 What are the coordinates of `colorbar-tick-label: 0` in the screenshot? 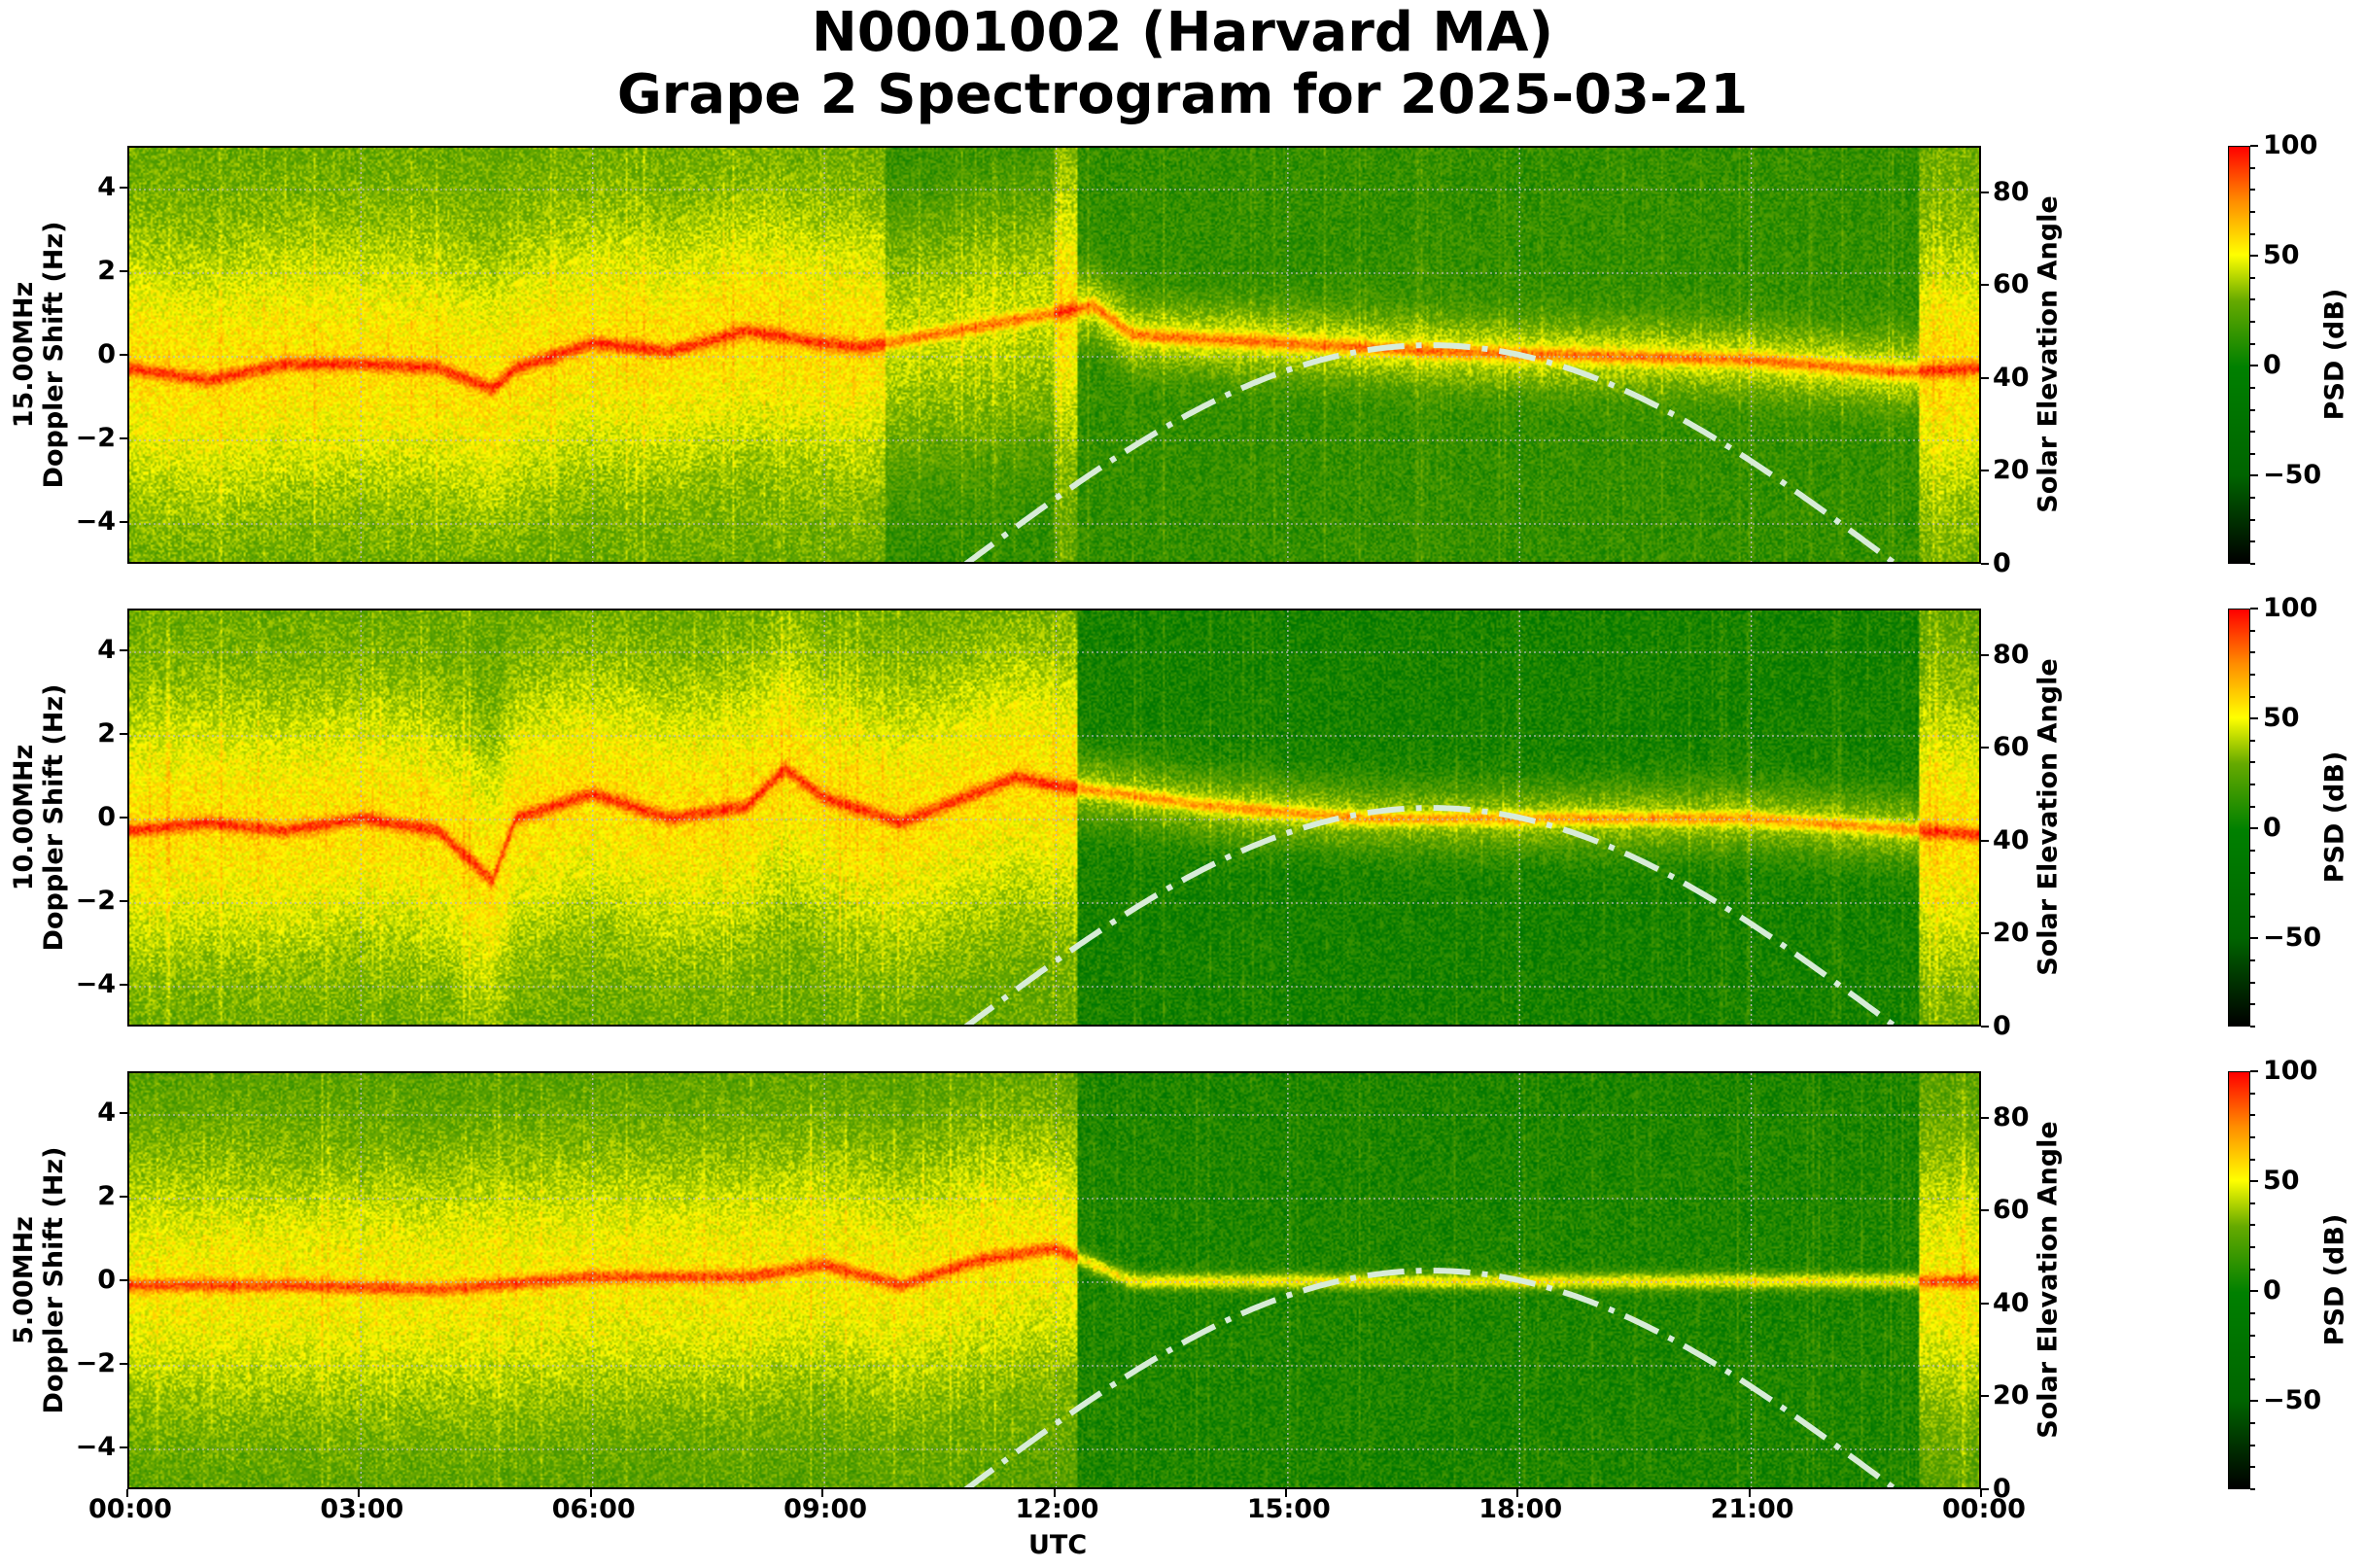 It's located at (2272, 365).